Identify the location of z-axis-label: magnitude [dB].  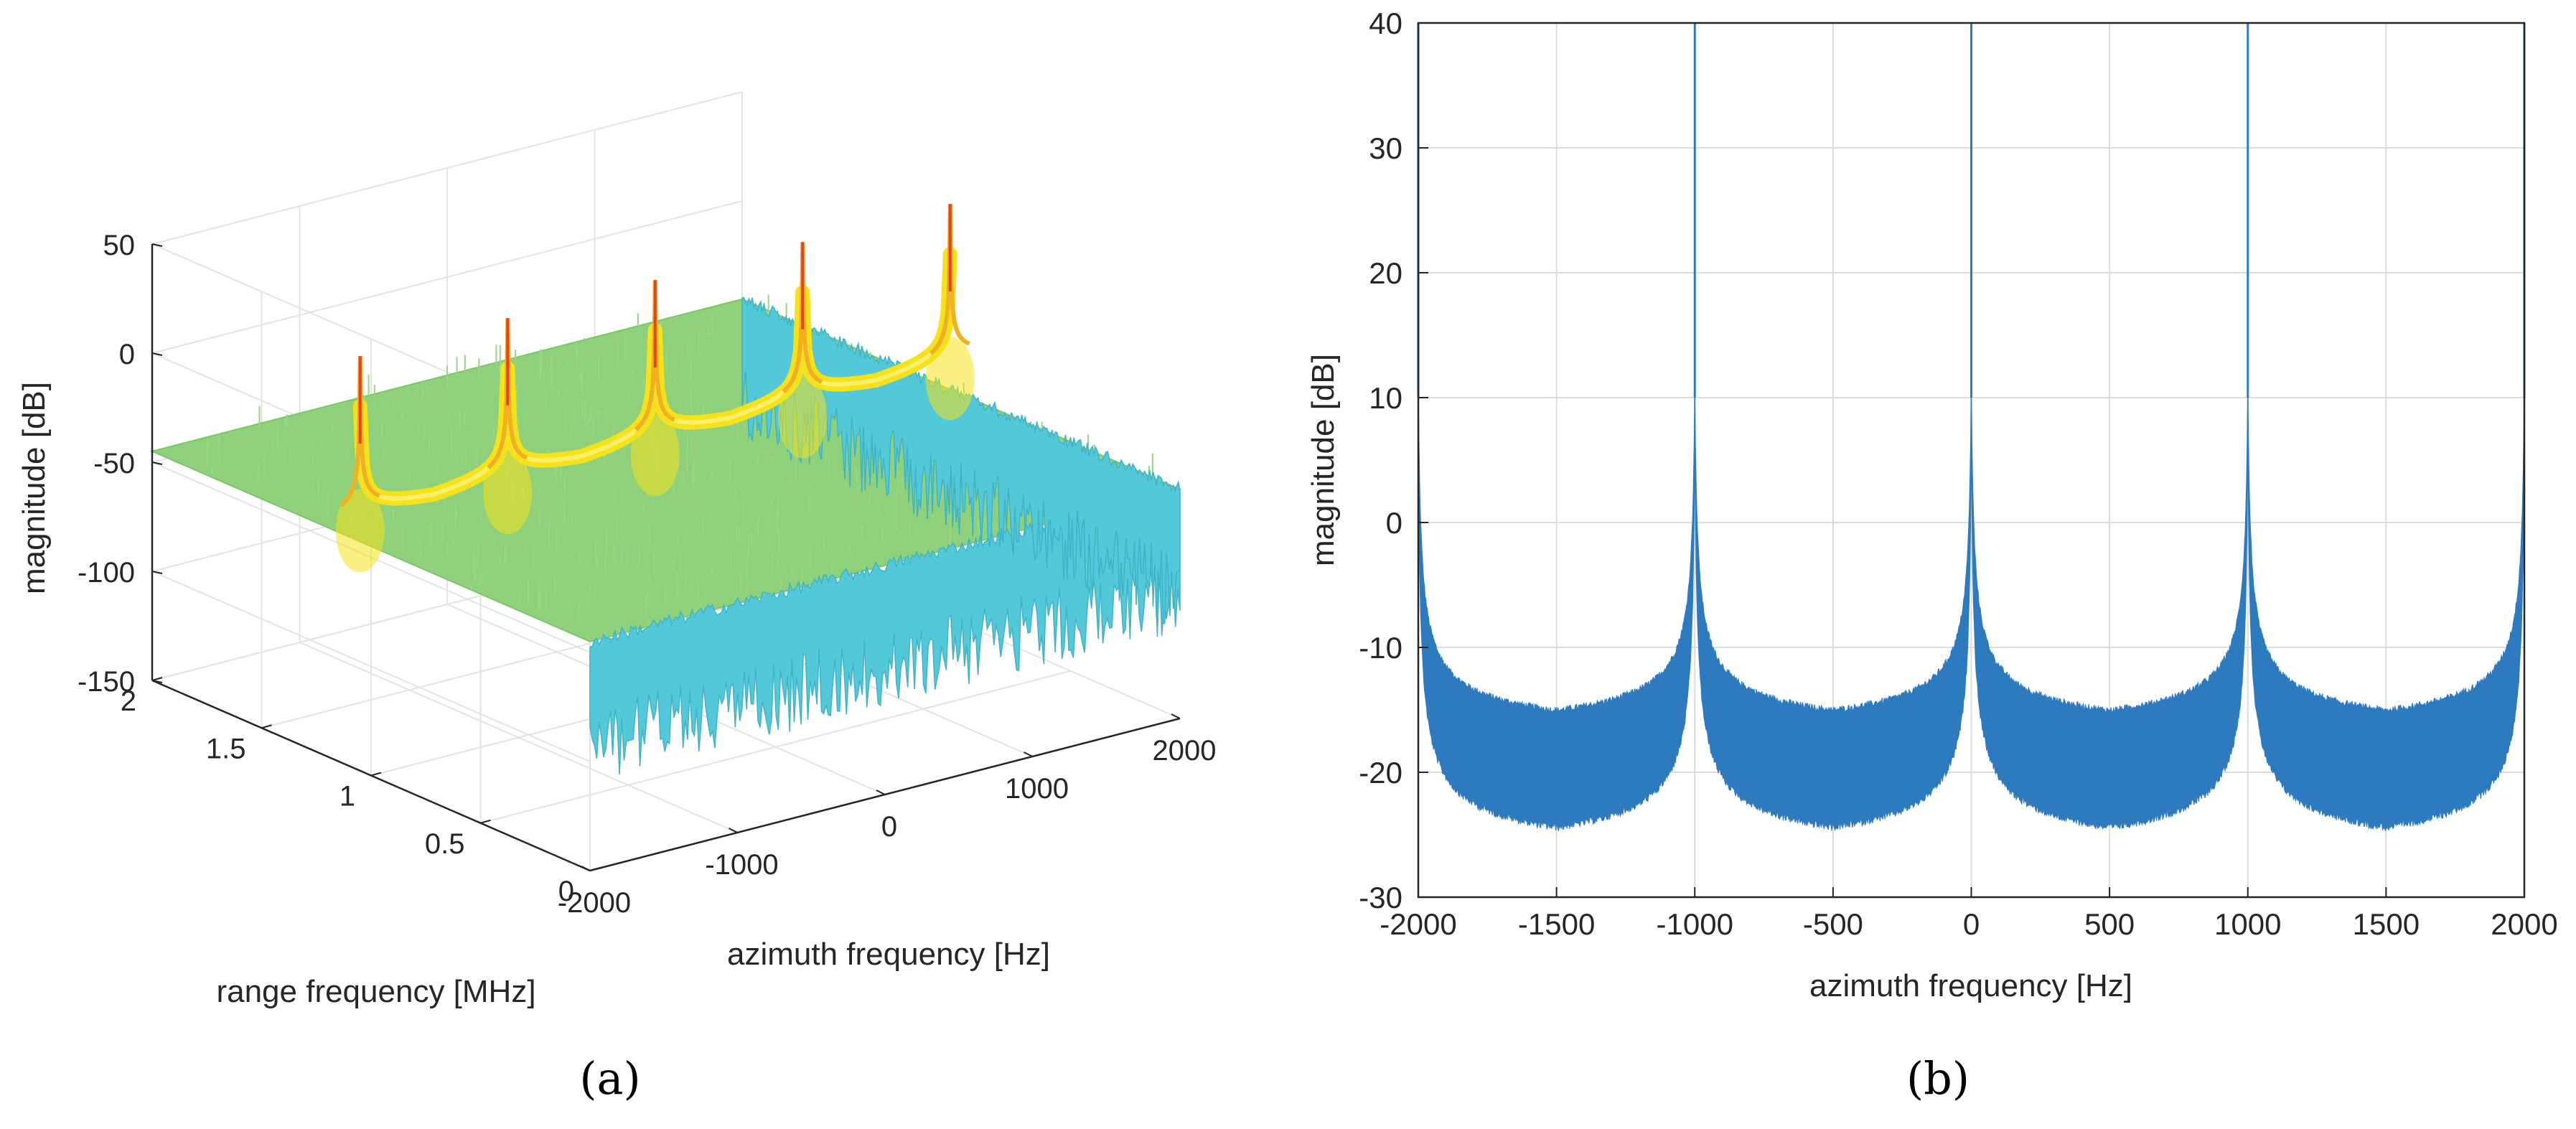
(34, 488).